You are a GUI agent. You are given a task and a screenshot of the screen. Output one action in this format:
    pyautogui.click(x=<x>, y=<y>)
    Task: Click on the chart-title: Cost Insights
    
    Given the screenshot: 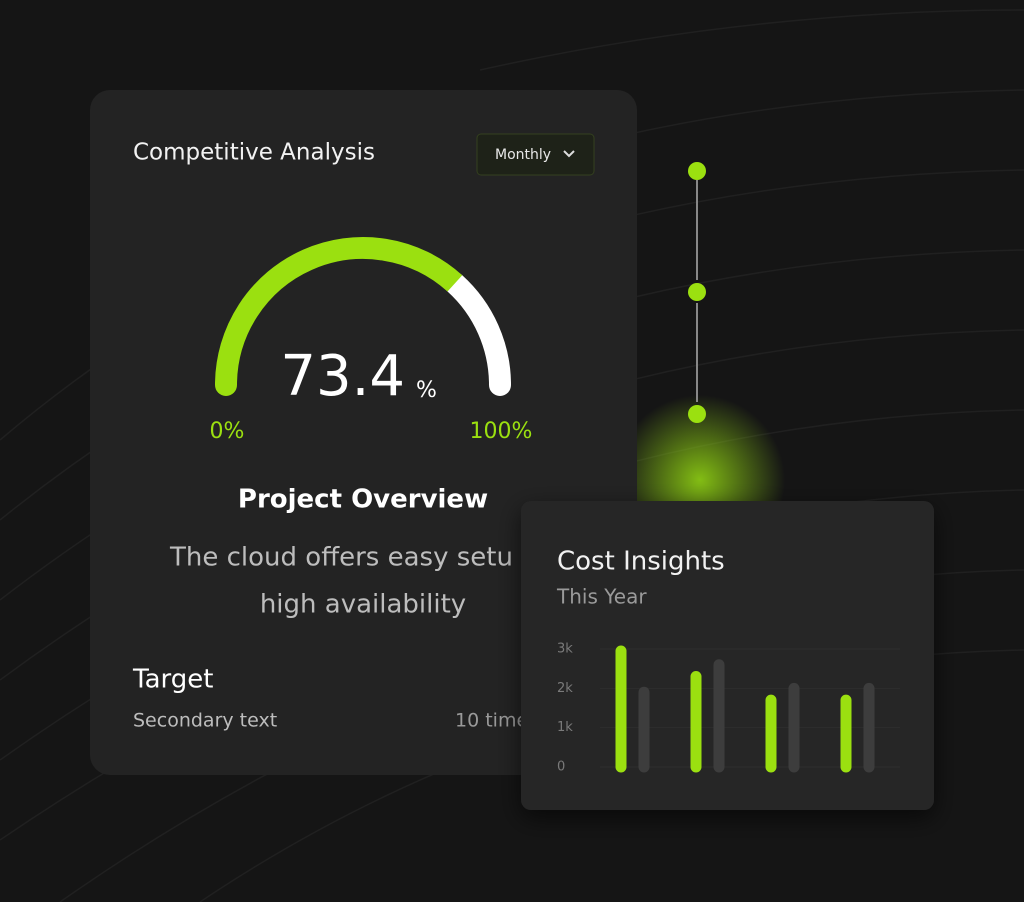 What is the action you would take?
    pyautogui.click(x=641, y=562)
    